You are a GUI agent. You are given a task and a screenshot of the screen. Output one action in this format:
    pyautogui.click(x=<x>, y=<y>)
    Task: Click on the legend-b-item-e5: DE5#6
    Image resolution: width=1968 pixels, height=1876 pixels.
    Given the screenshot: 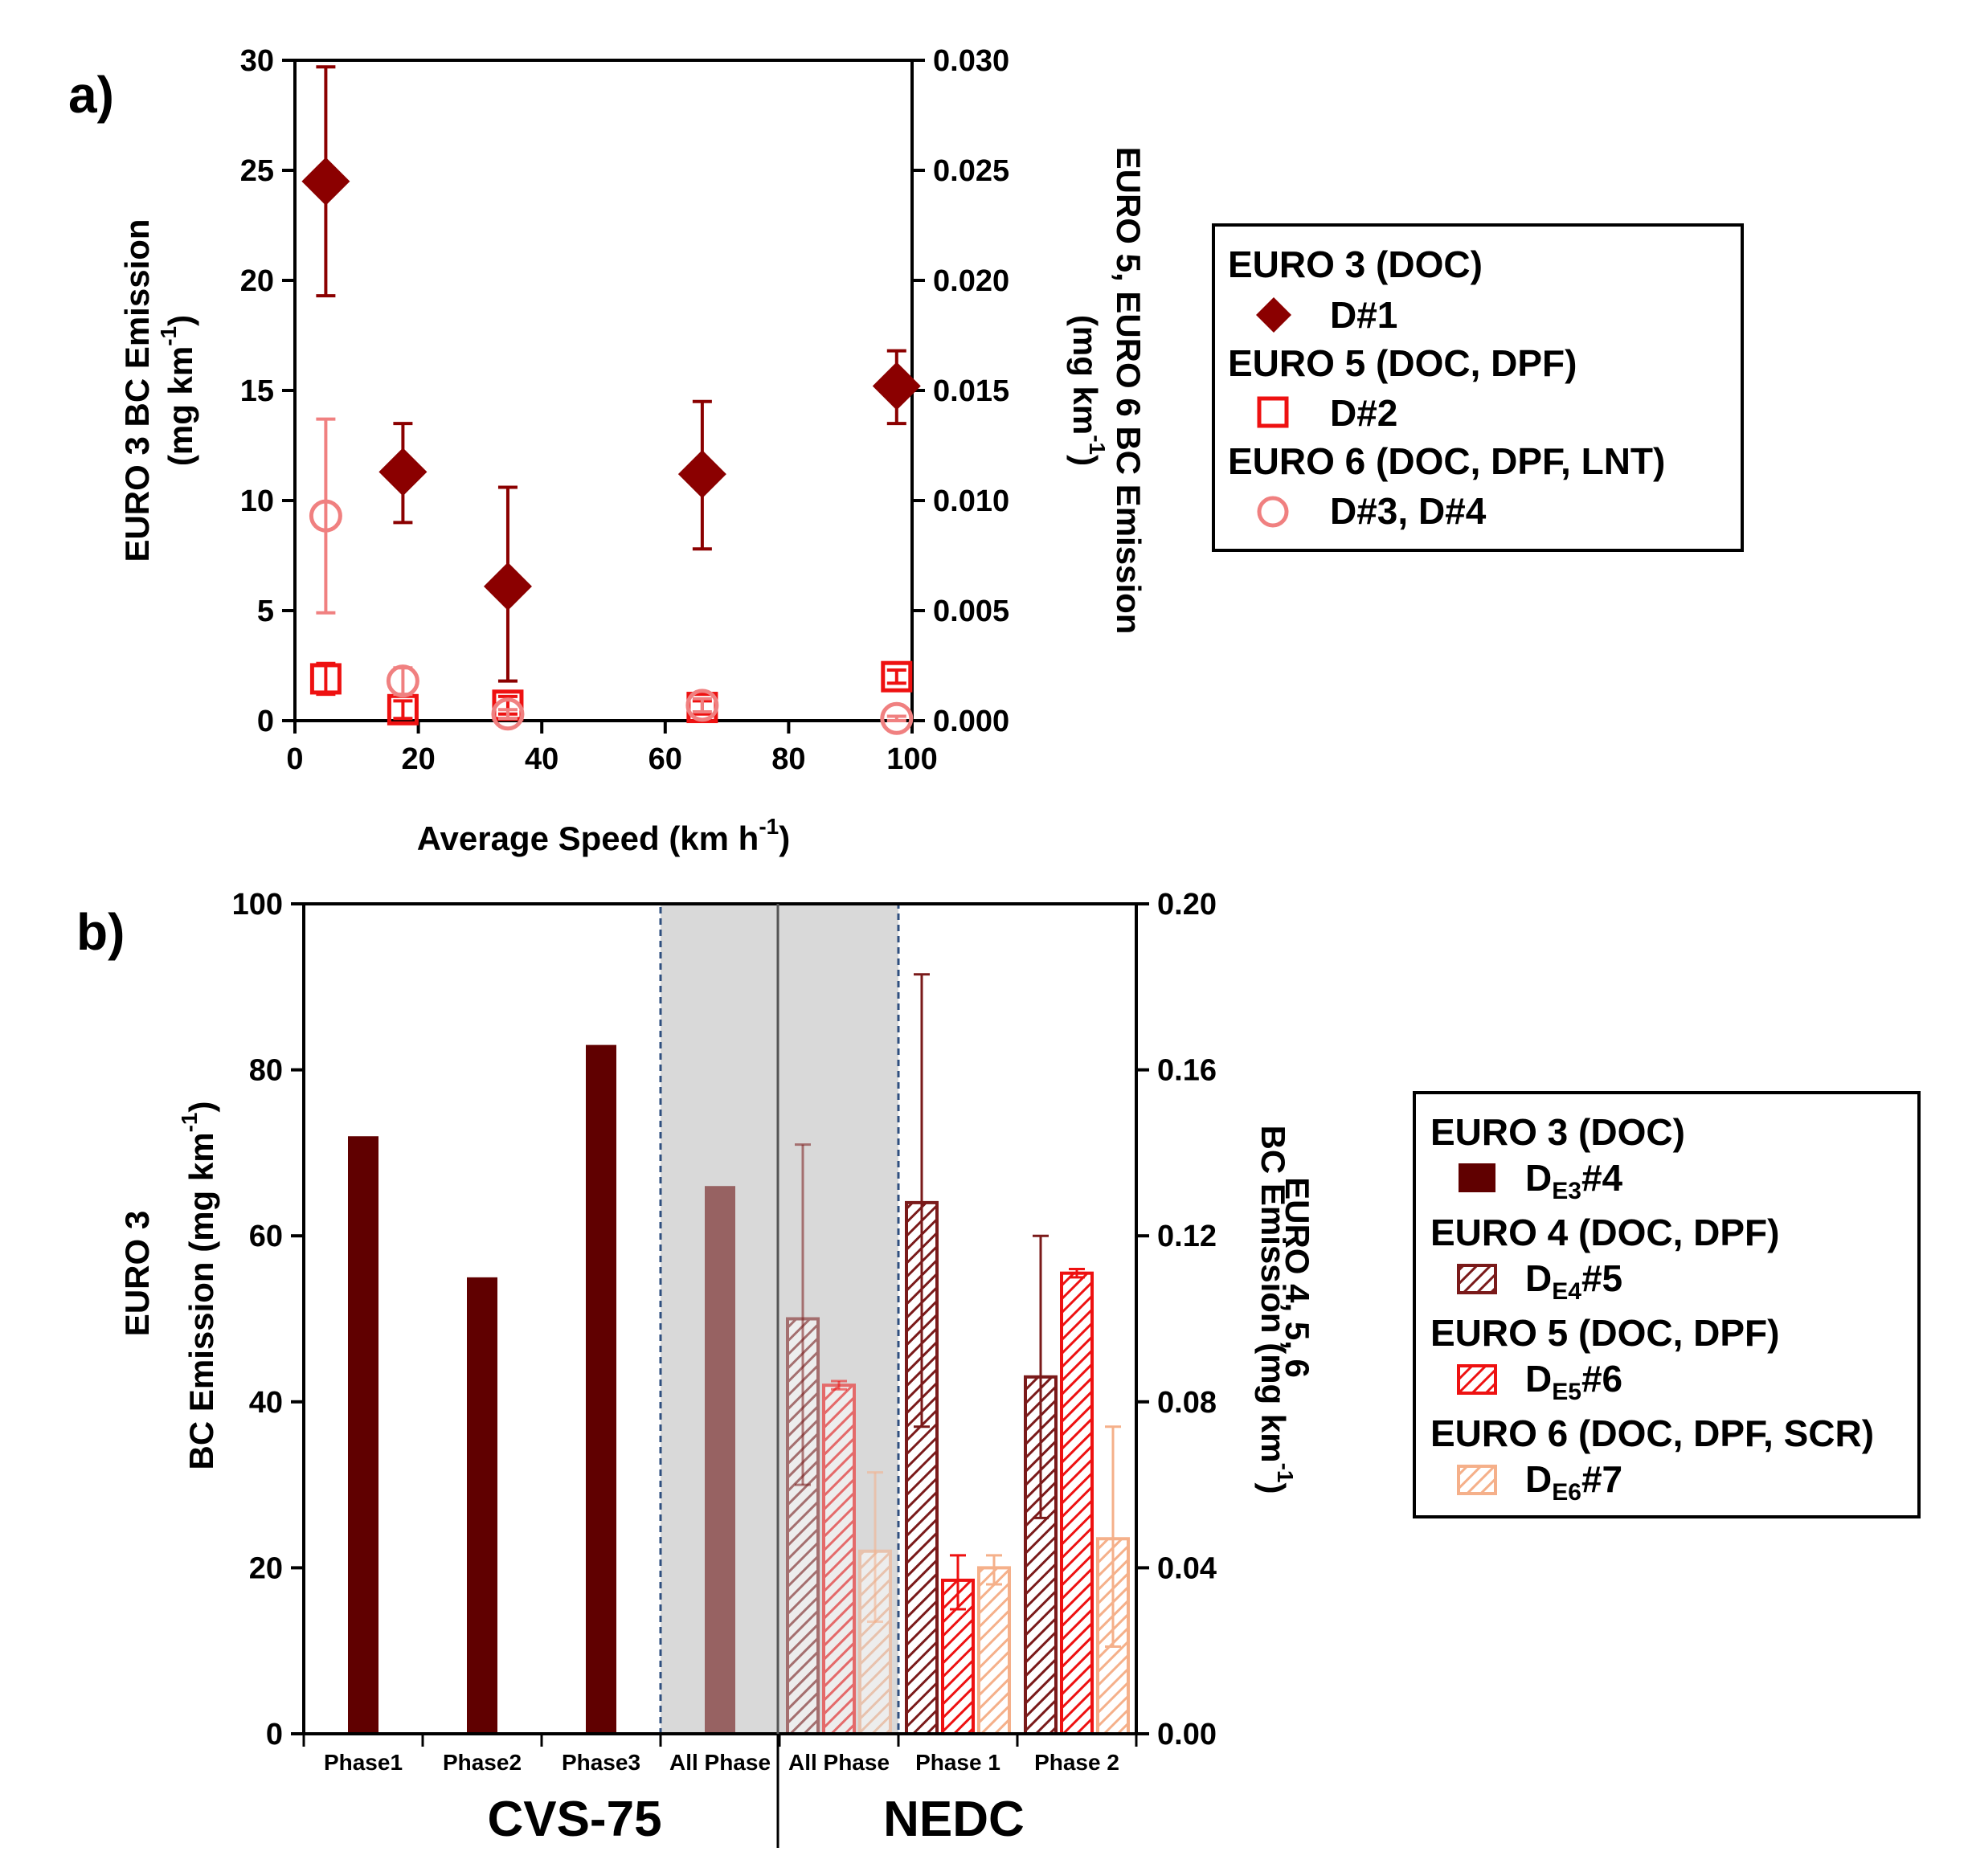 What is the action you would take?
    pyautogui.click(x=1573, y=1381)
    